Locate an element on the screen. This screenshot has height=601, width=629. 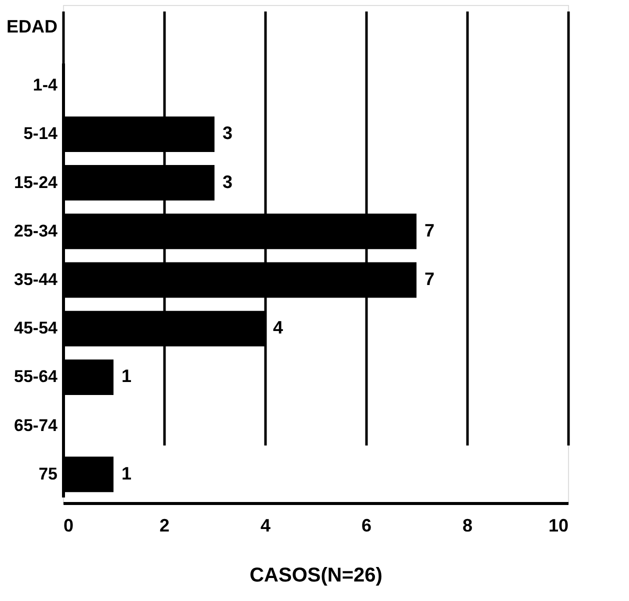
y-axis-title: EDAD is located at coordinates (32, 26).